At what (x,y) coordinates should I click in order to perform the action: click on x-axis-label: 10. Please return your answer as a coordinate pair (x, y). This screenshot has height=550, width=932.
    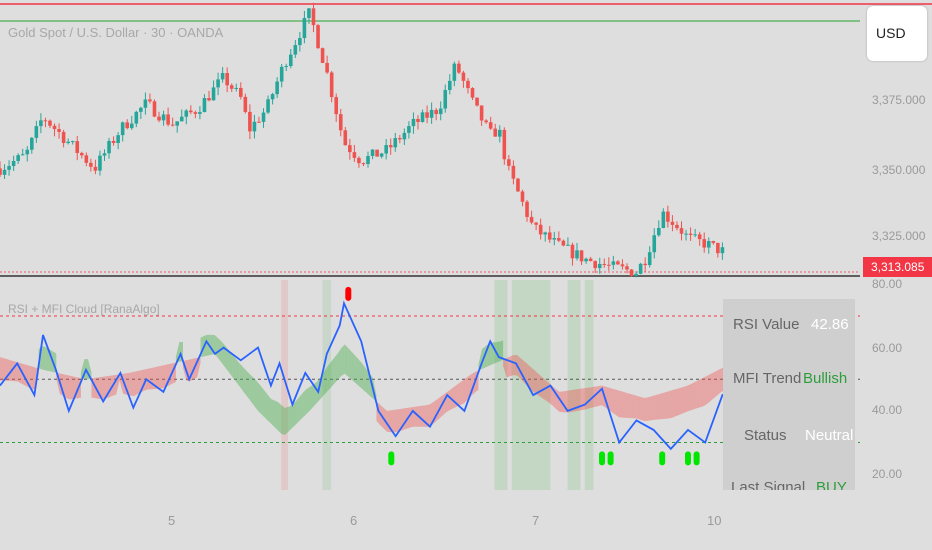
    Looking at the image, I should click on (714, 520).